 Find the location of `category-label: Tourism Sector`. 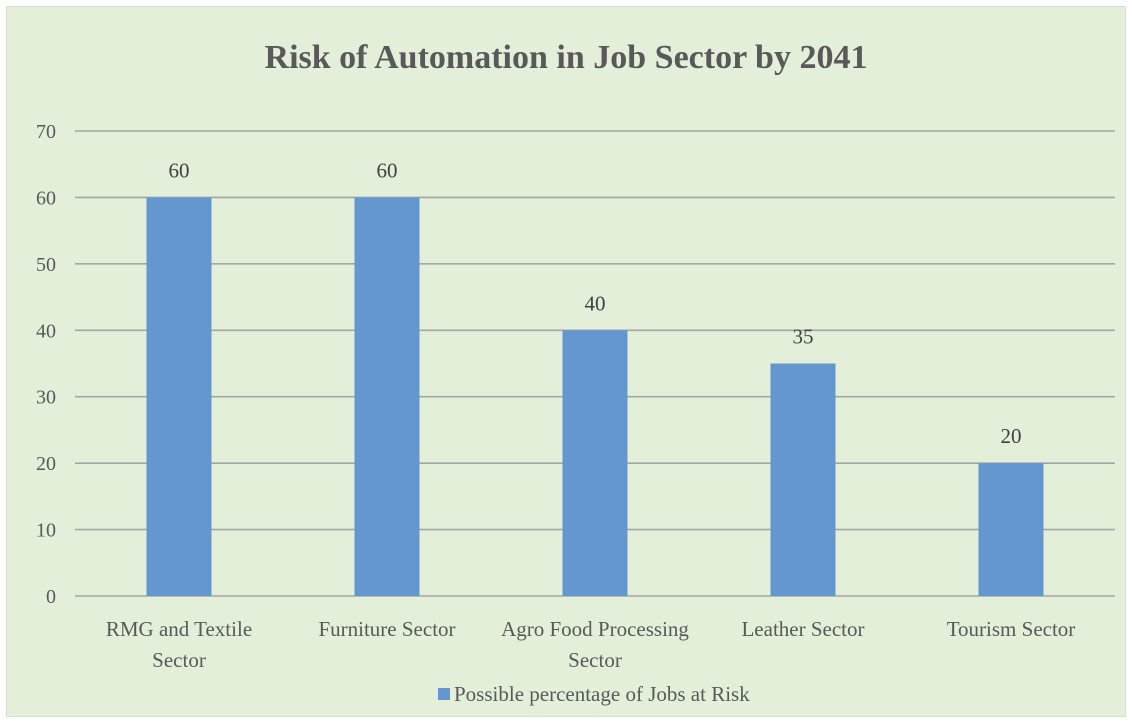

category-label: Tourism Sector is located at coordinates (1011, 629).